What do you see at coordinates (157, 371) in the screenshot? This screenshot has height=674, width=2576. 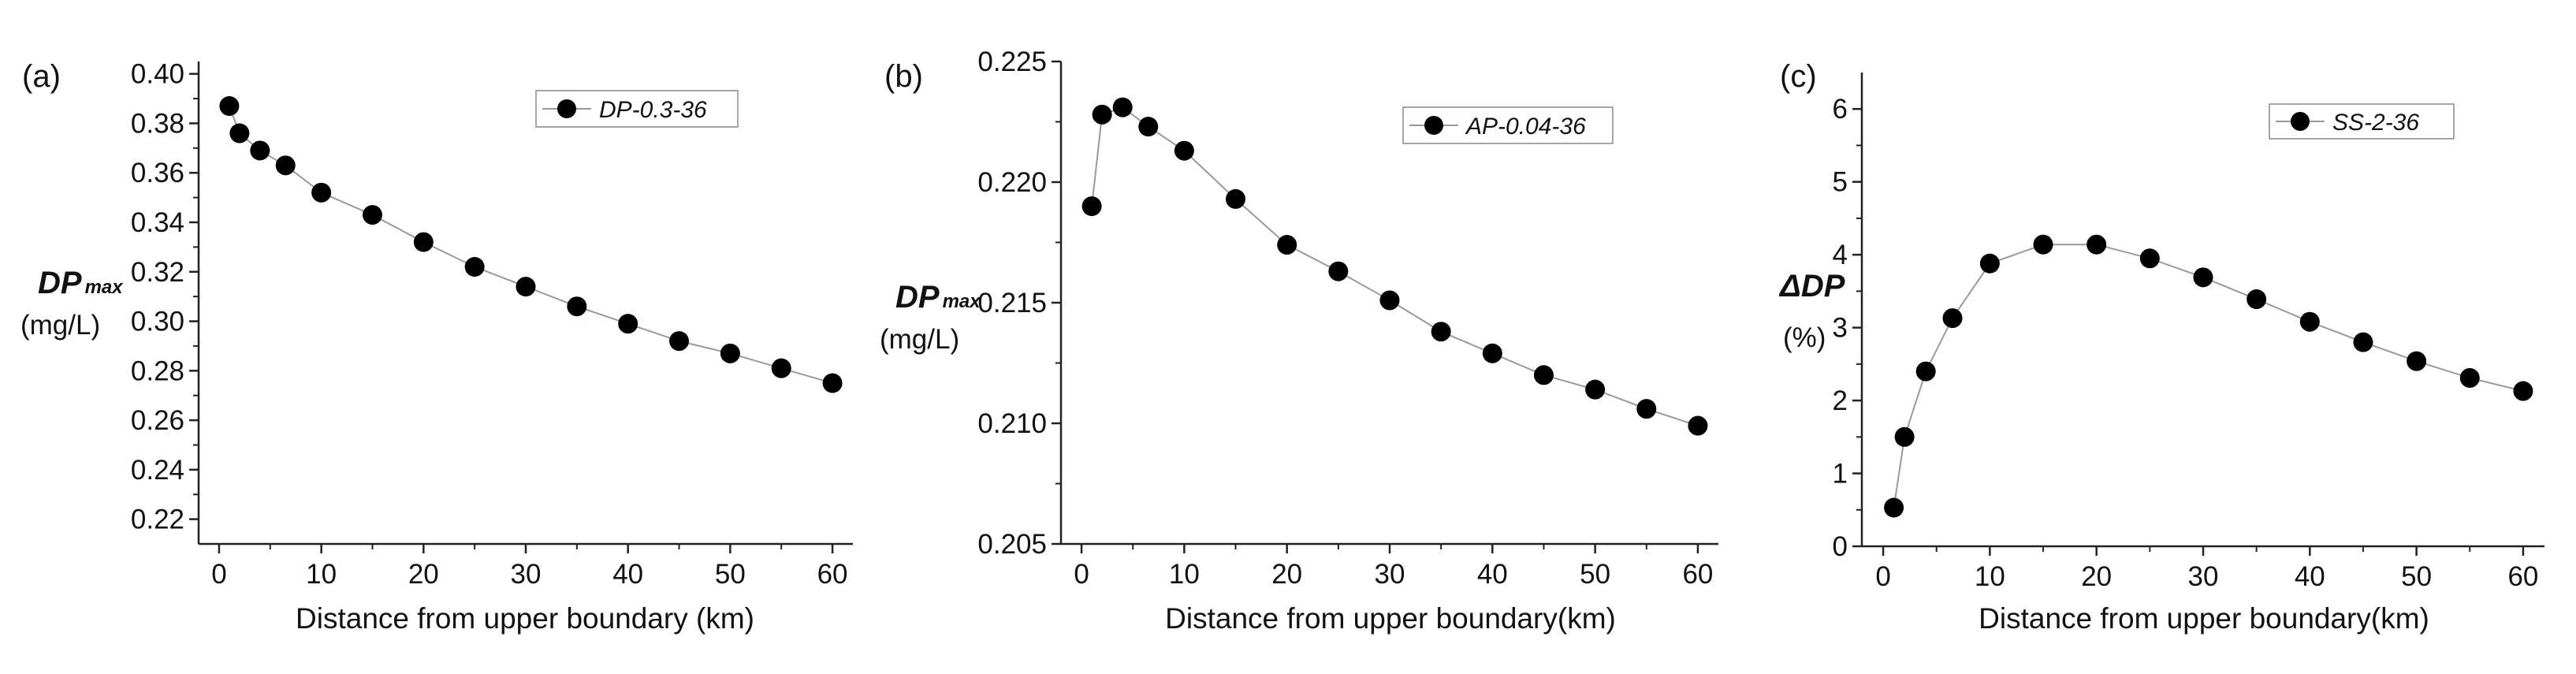 I see `panel-a-y-tick-label: 0.28` at bounding box center [157, 371].